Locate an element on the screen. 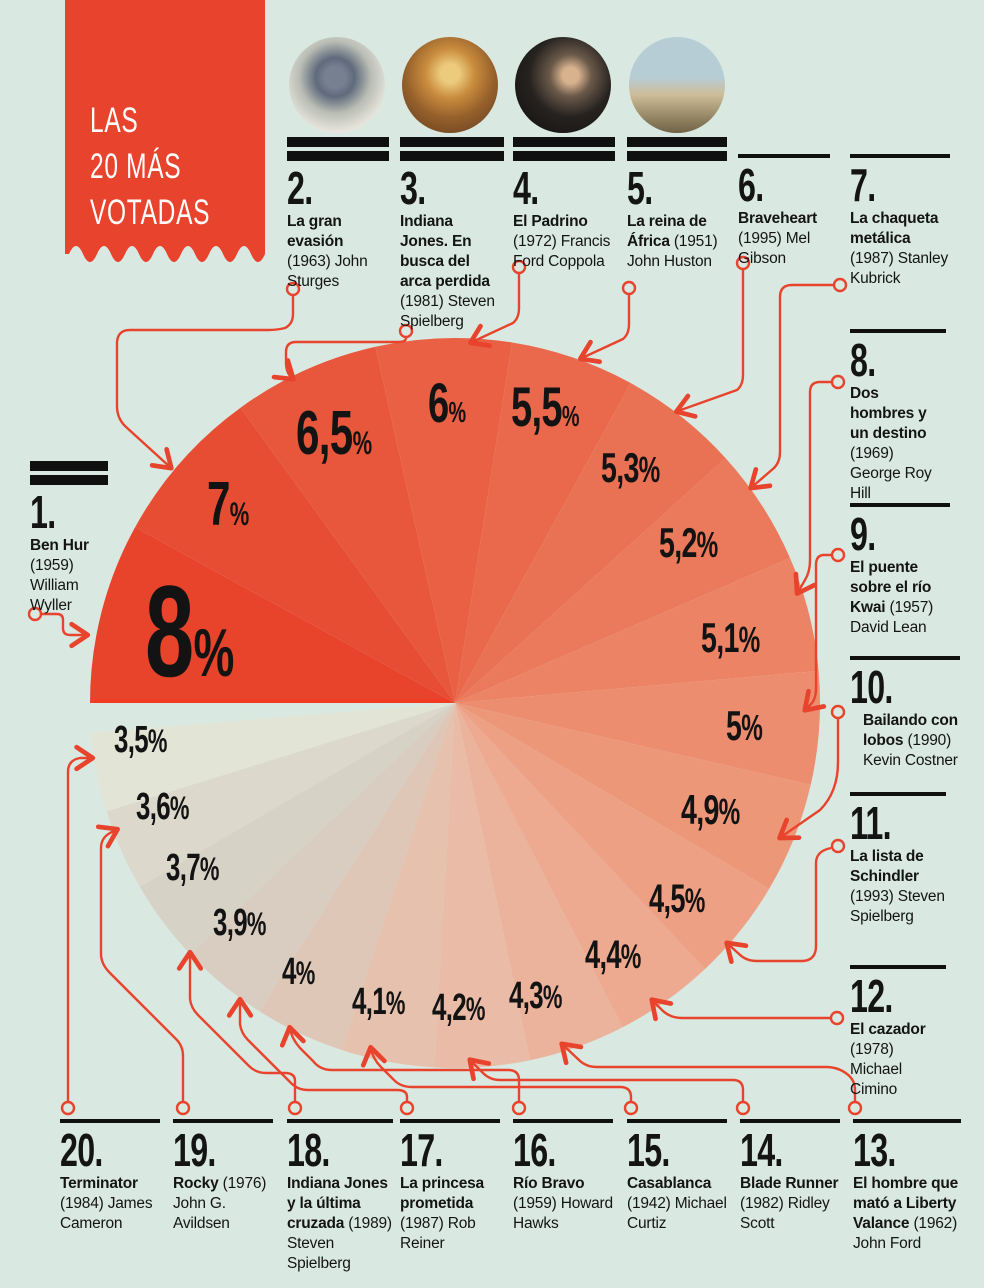 This screenshot has height=1288, width=984. title-banner: LAS 20 MÁS VOTADAS is located at coordinates (165, 131).